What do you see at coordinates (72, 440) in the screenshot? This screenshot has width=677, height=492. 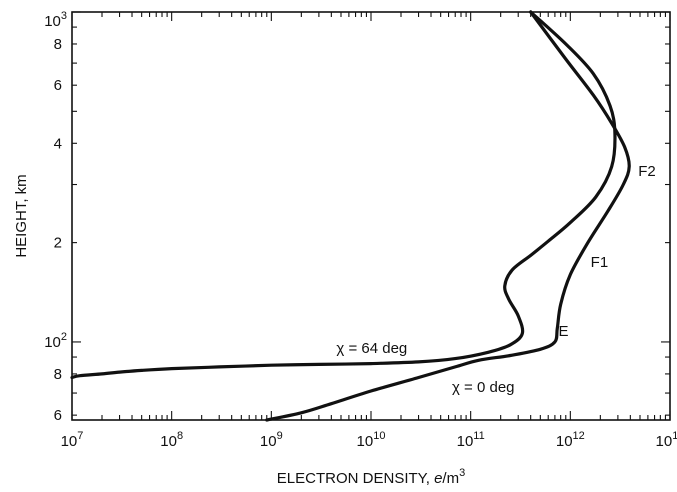 I see `x-tick-label: 10⁷` at bounding box center [72, 440].